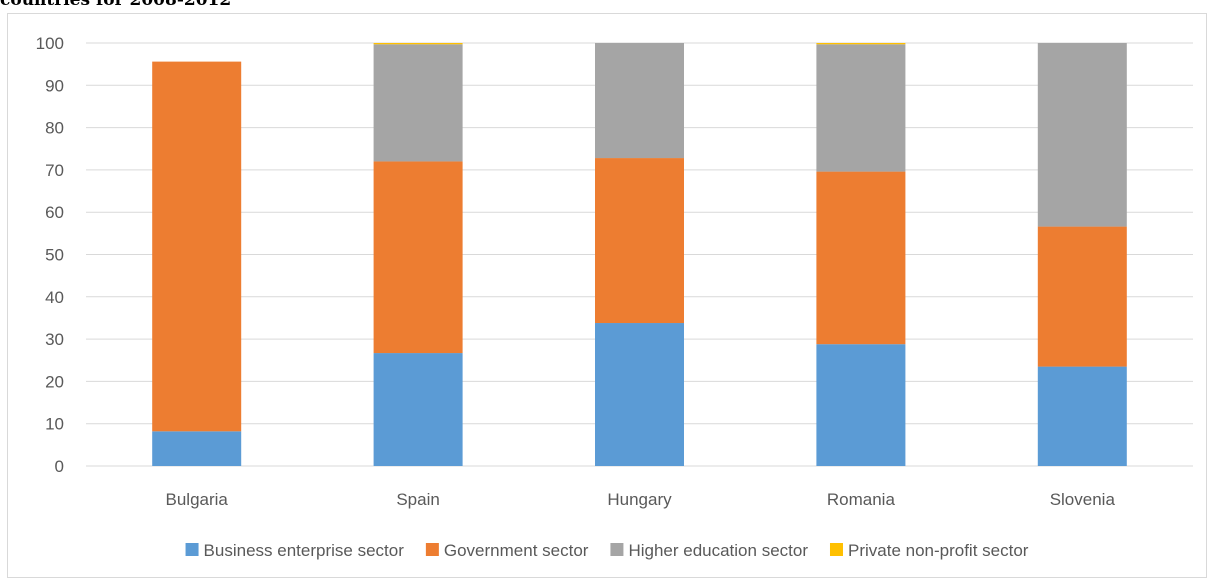  Describe the element at coordinates (54, 128) in the screenshot. I see `y-tick-label: 80` at that location.